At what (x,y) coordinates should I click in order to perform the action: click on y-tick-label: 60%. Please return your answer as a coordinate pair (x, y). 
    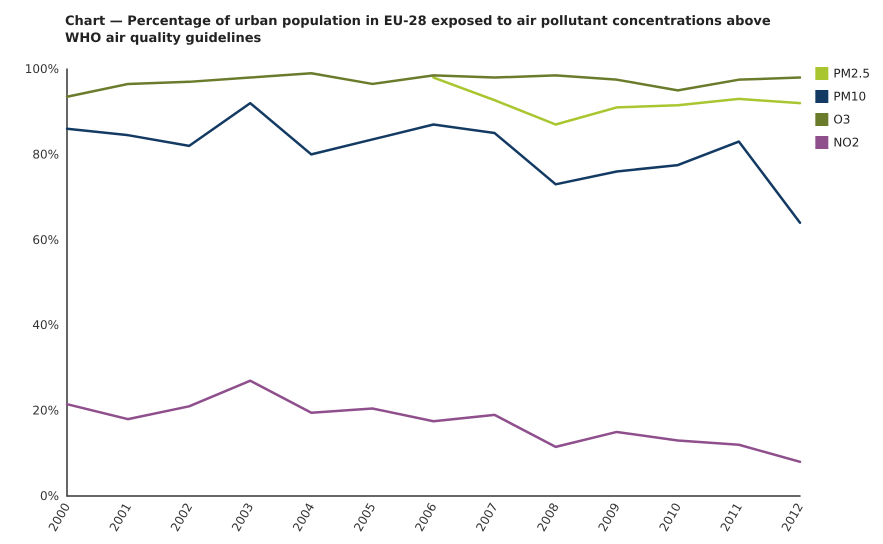
    Looking at the image, I should click on (45, 239).